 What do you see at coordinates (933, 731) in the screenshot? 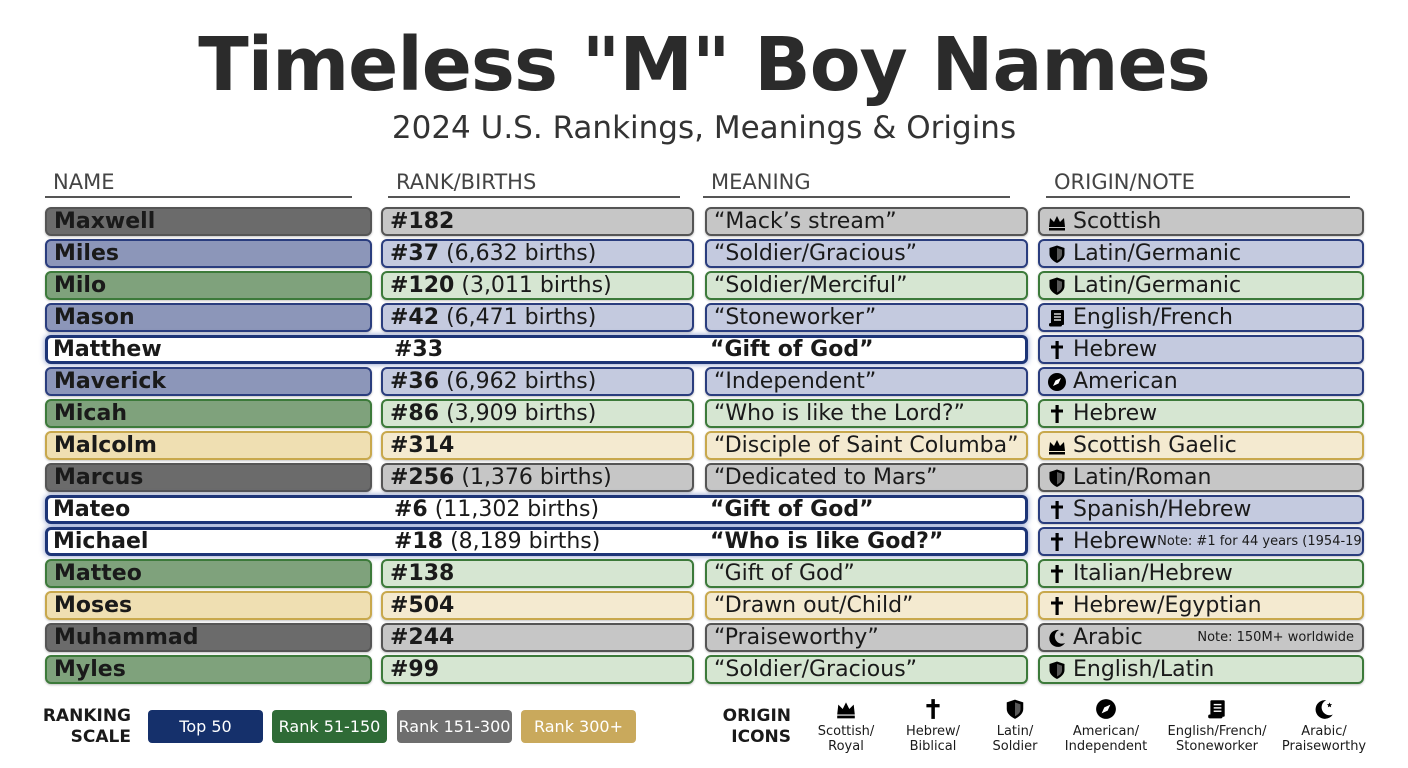
I see `legend-icon-label: Hebrew/` at bounding box center [933, 731].